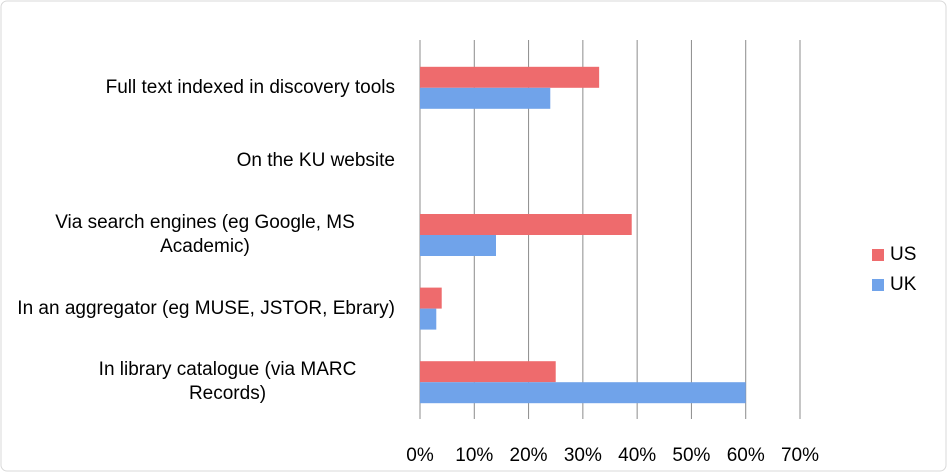  Describe the element at coordinates (420, 455) in the screenshot. I see `x-tick-label: 0%` at that location.